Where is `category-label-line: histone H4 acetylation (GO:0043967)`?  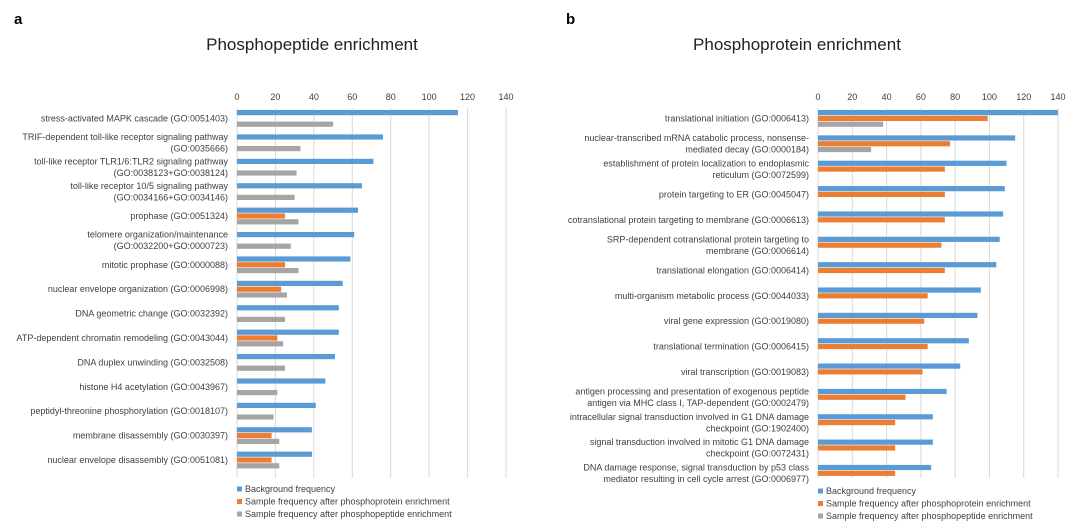 category-label-line: histone H4 acetylation (GO:0043967) is located at coordinates (153, 387).